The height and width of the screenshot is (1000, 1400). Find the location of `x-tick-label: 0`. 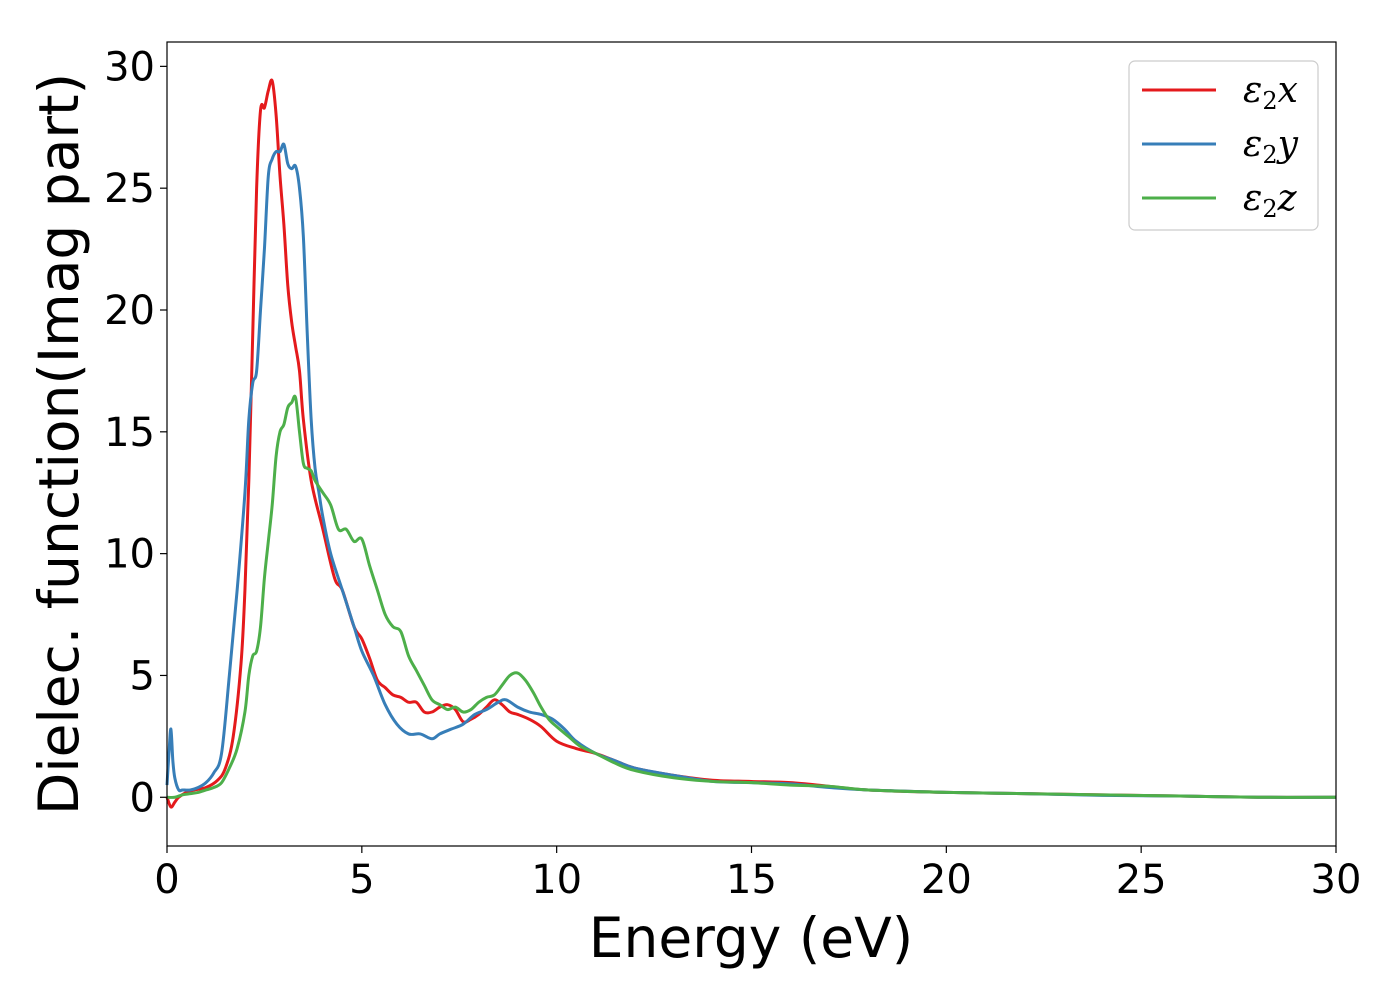

x-tick-label: 0 is located at coordinates (166, 880).